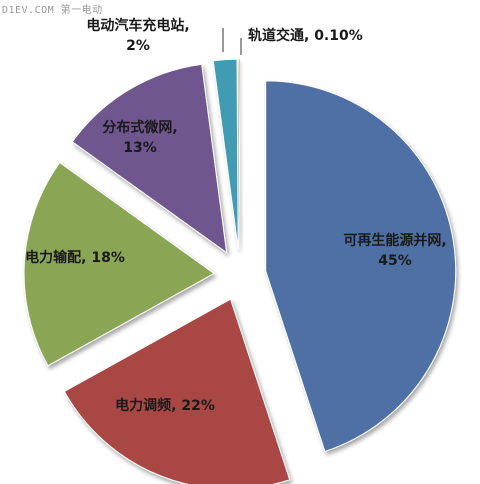 The width and height of the screenshot is (480, 484). Describe the element at coordinates (52, 10) in the screenshot. I see `watermark-text: D1EV.COM 第一电动` at that location.